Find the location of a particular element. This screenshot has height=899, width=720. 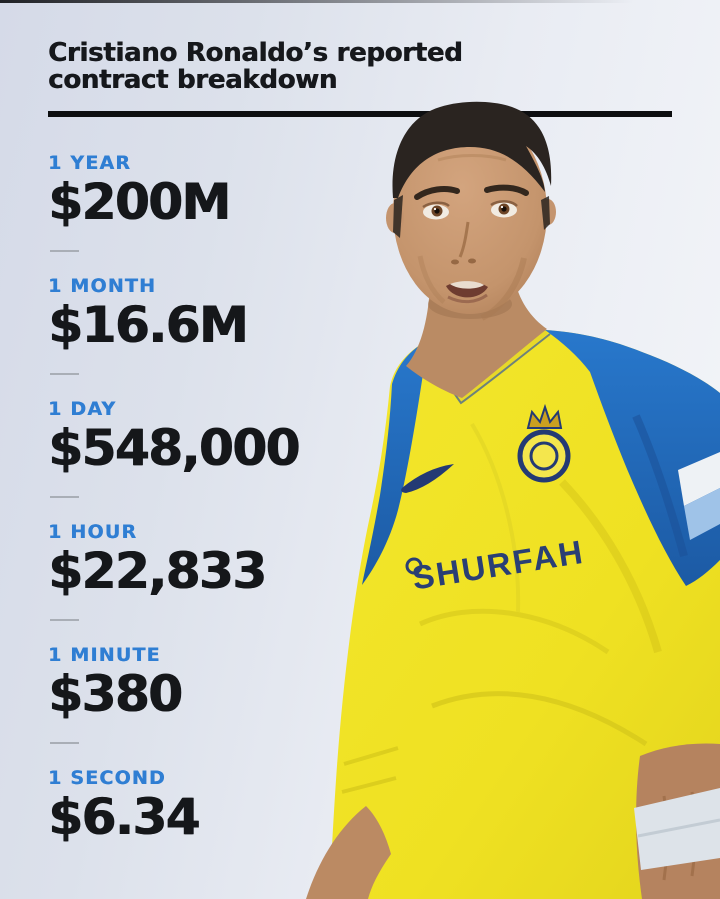

eyes is located at coordinates (470, 210).